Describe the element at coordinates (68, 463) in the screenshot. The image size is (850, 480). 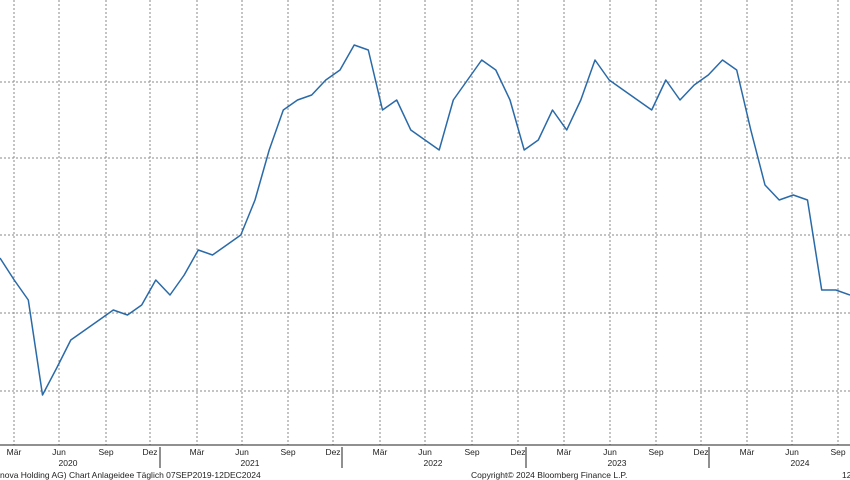
I see `year-label: 2020` at that location.